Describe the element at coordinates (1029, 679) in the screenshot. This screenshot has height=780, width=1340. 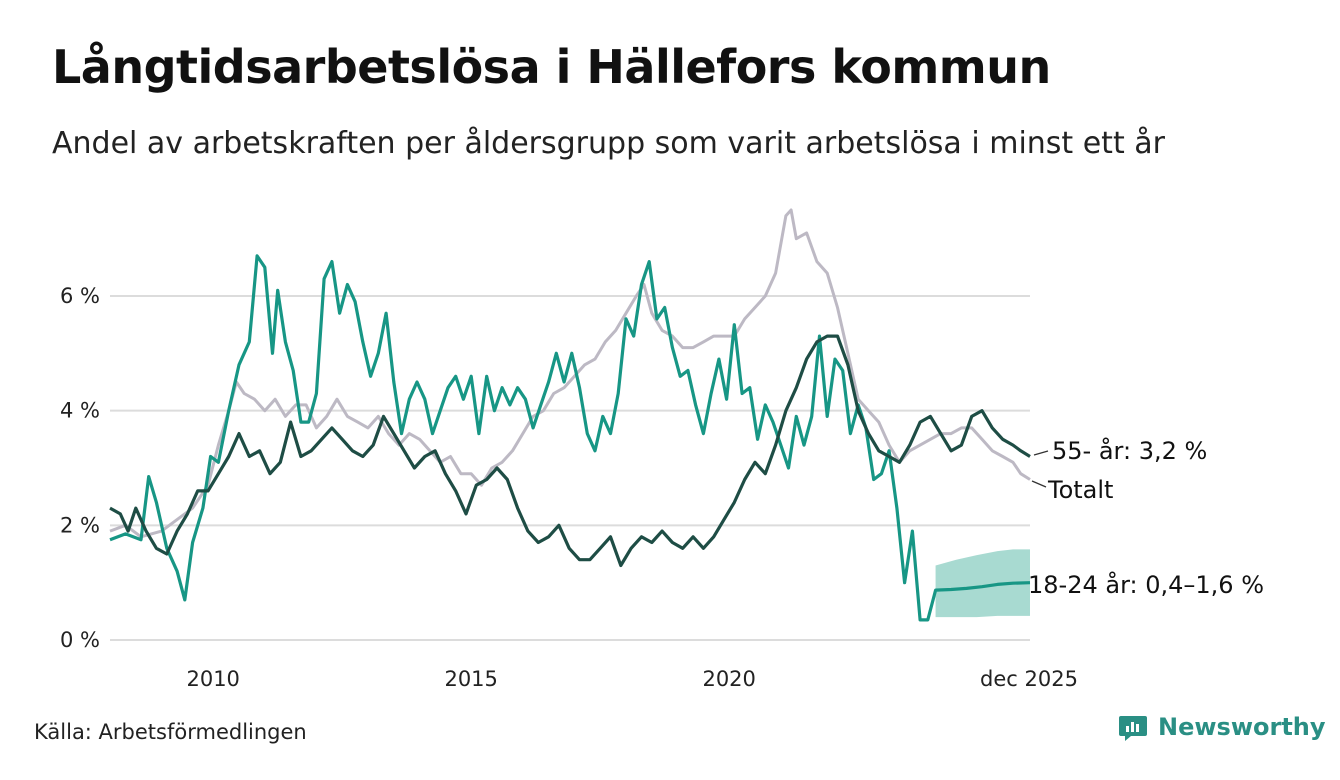
I see `x-tick-label: dec 2025` at that location.